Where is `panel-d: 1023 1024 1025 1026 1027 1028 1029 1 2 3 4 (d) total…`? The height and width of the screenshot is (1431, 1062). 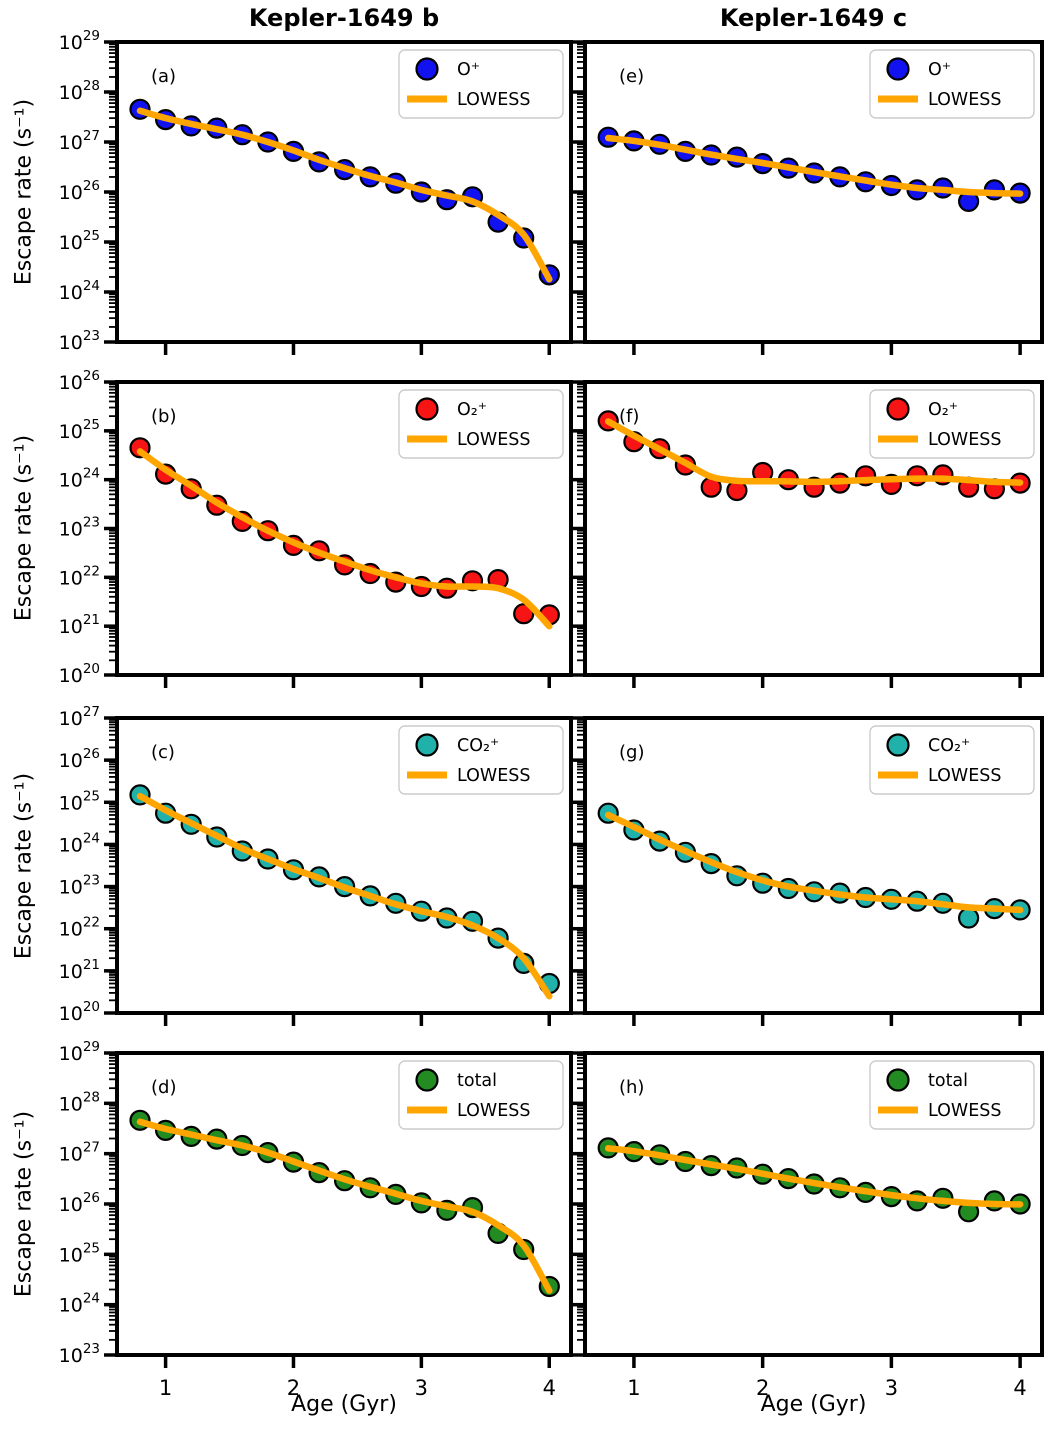 panel-d: 1023 1024 1025 1026 1027 1028 1029 1 2 3 4 (d) total… is located at coordinates (316, 1219).